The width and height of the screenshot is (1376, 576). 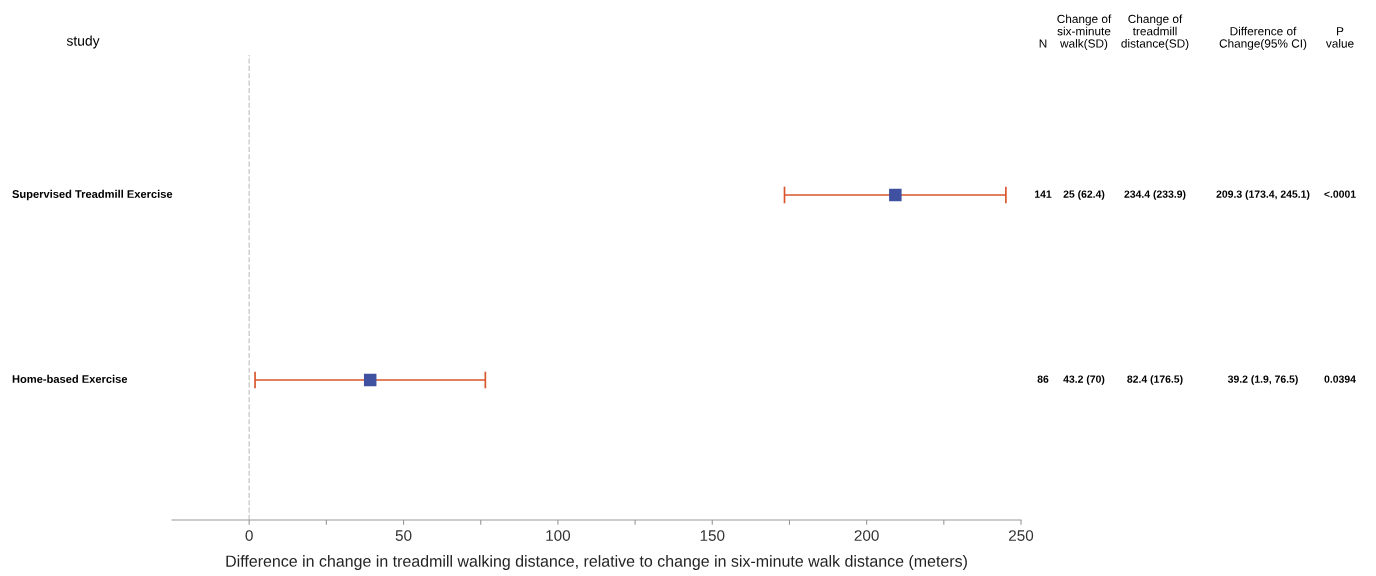 I want to click on text: 86, so click(x=1043, y=379).